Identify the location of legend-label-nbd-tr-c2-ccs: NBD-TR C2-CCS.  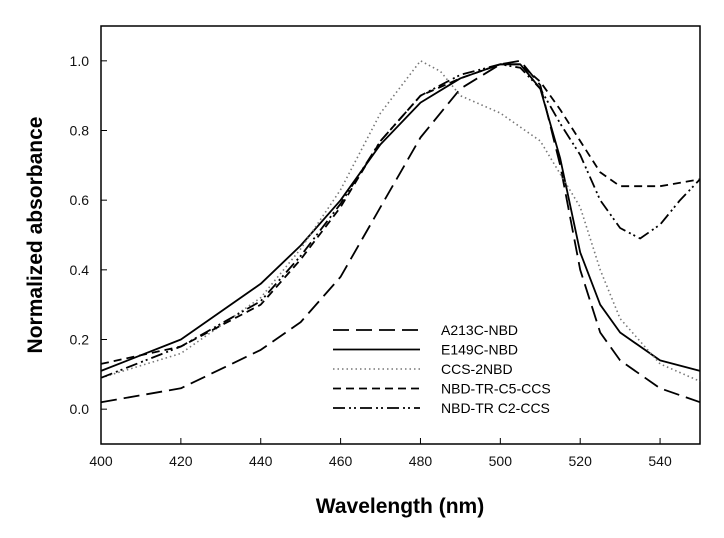
(495, 408).